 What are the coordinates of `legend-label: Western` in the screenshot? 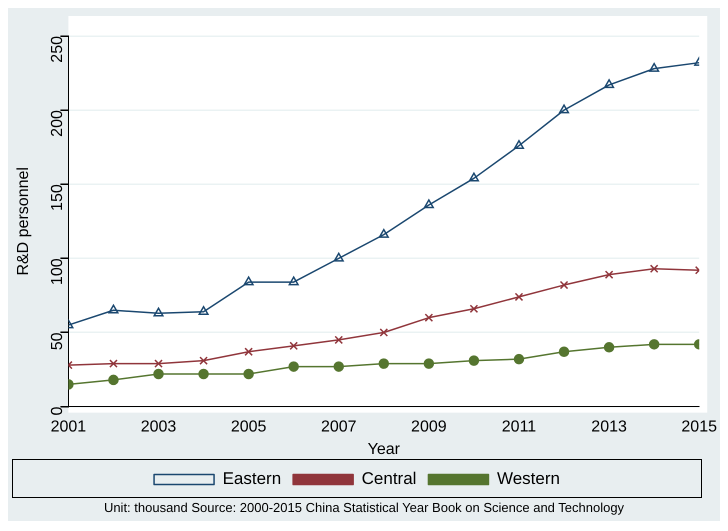 It's located at (528, 478).